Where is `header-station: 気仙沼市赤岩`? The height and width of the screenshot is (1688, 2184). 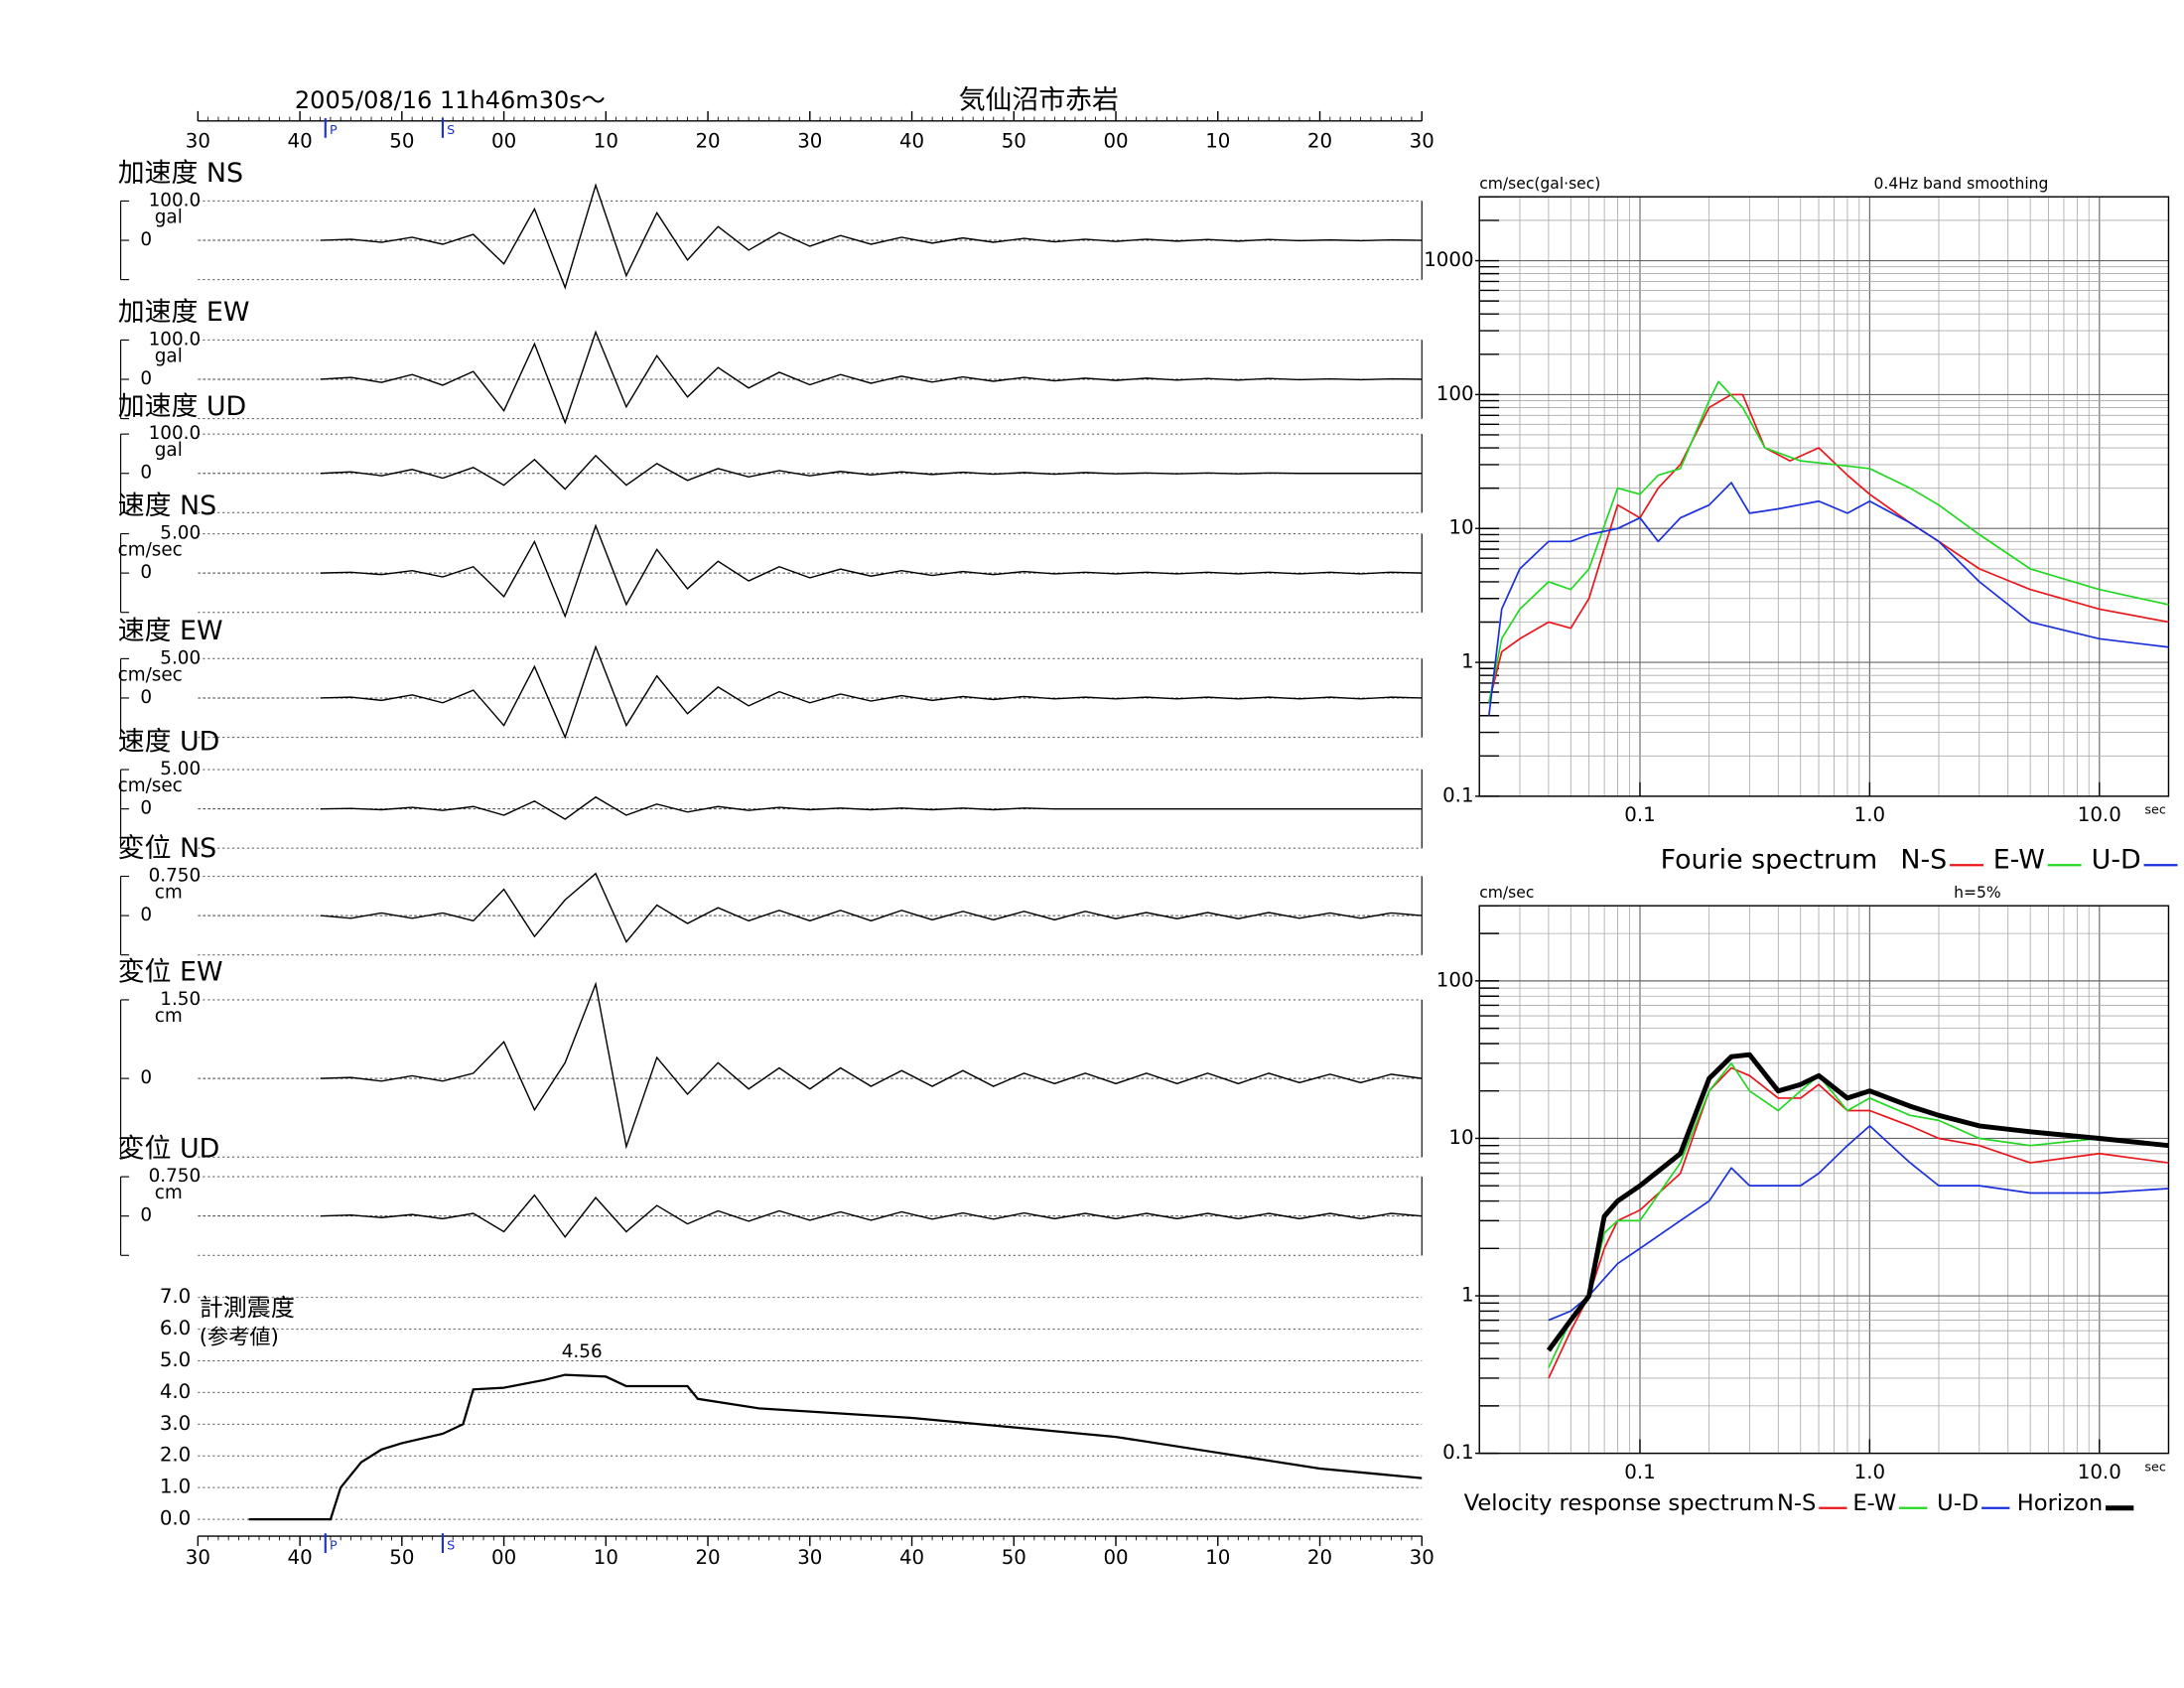
header-station: 気仙沼市赤岩 is located at coordinates (1039, 100).